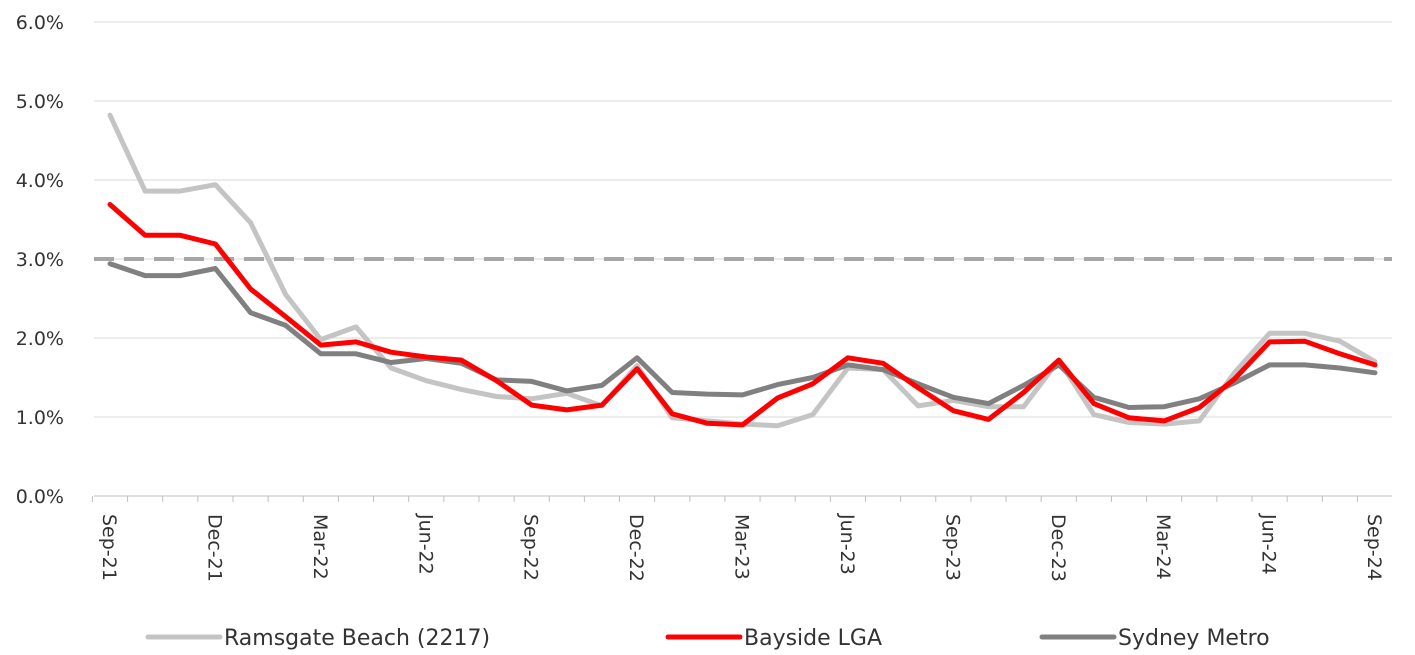 The width and height of the screenshot is (1415, 655). I want to click on x-tick-label: Mar-22, so click(320, 547).